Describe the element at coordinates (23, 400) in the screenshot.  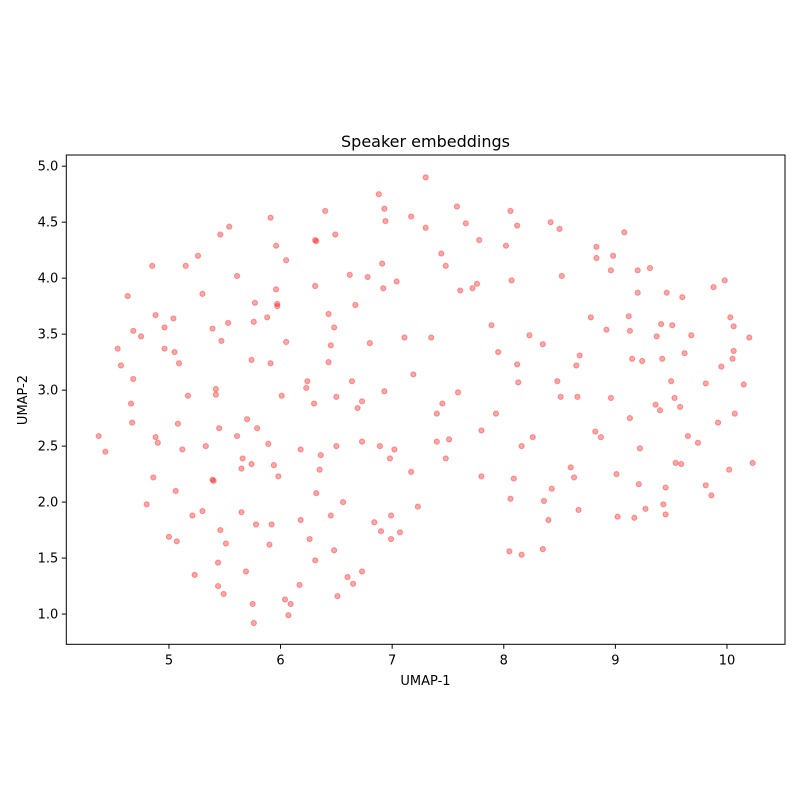
I see `y-axis-label: UMAP-2` at that location.